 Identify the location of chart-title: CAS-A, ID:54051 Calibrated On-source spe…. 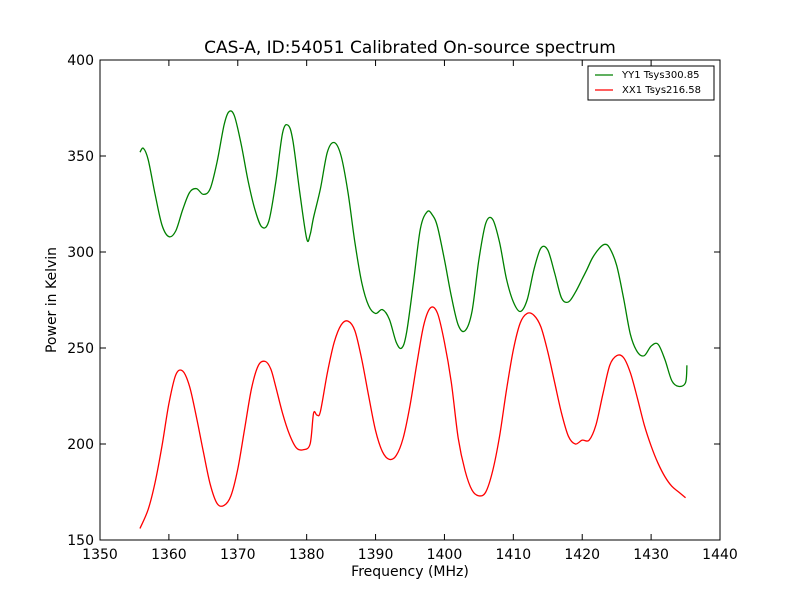
(410, 48).